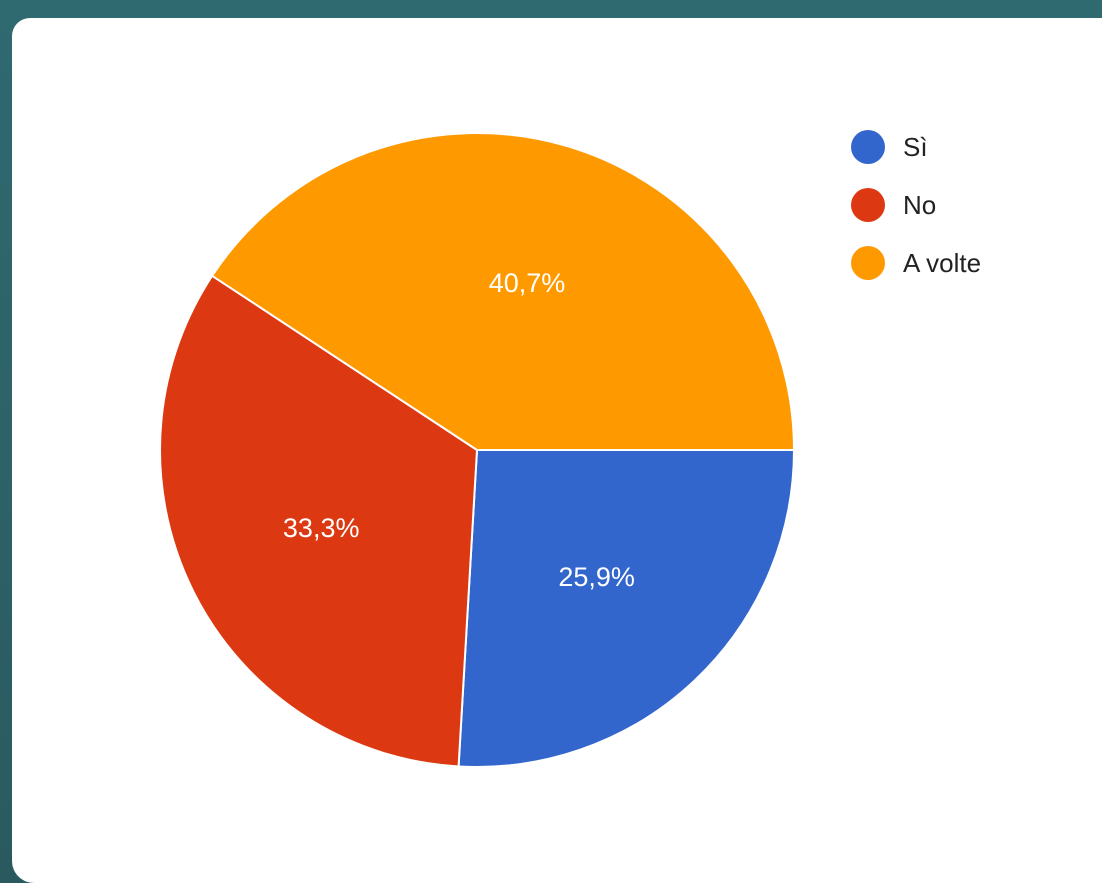 Image resolution: width=1102 pixels, height=883 pixels. I want to click on legend: Sì No A volte, so click(916, 205).